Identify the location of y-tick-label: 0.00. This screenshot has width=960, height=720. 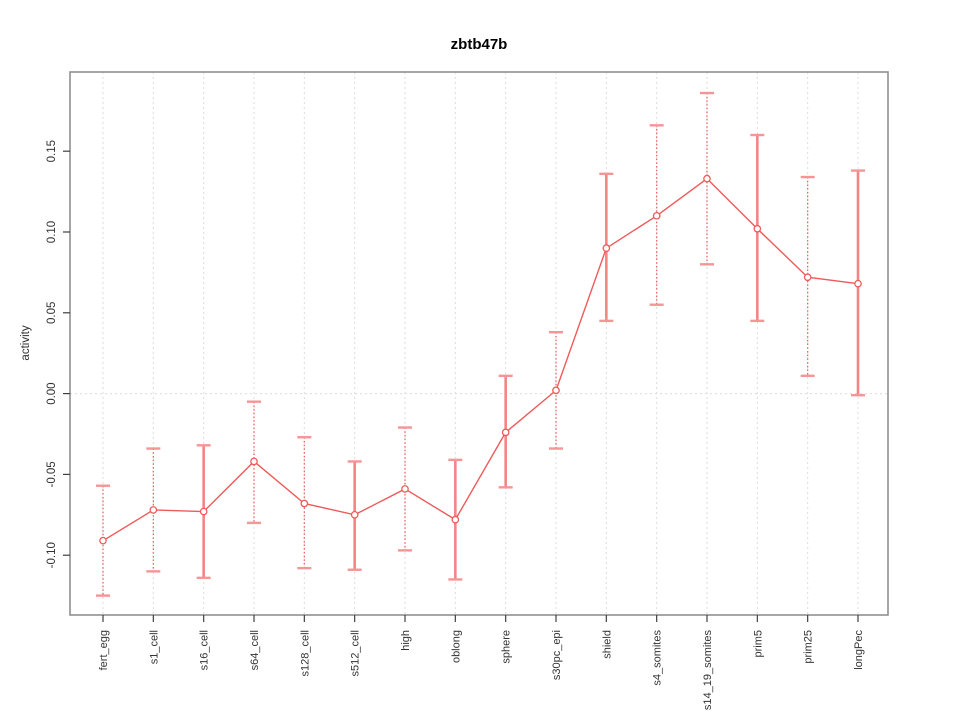
(52, 393).